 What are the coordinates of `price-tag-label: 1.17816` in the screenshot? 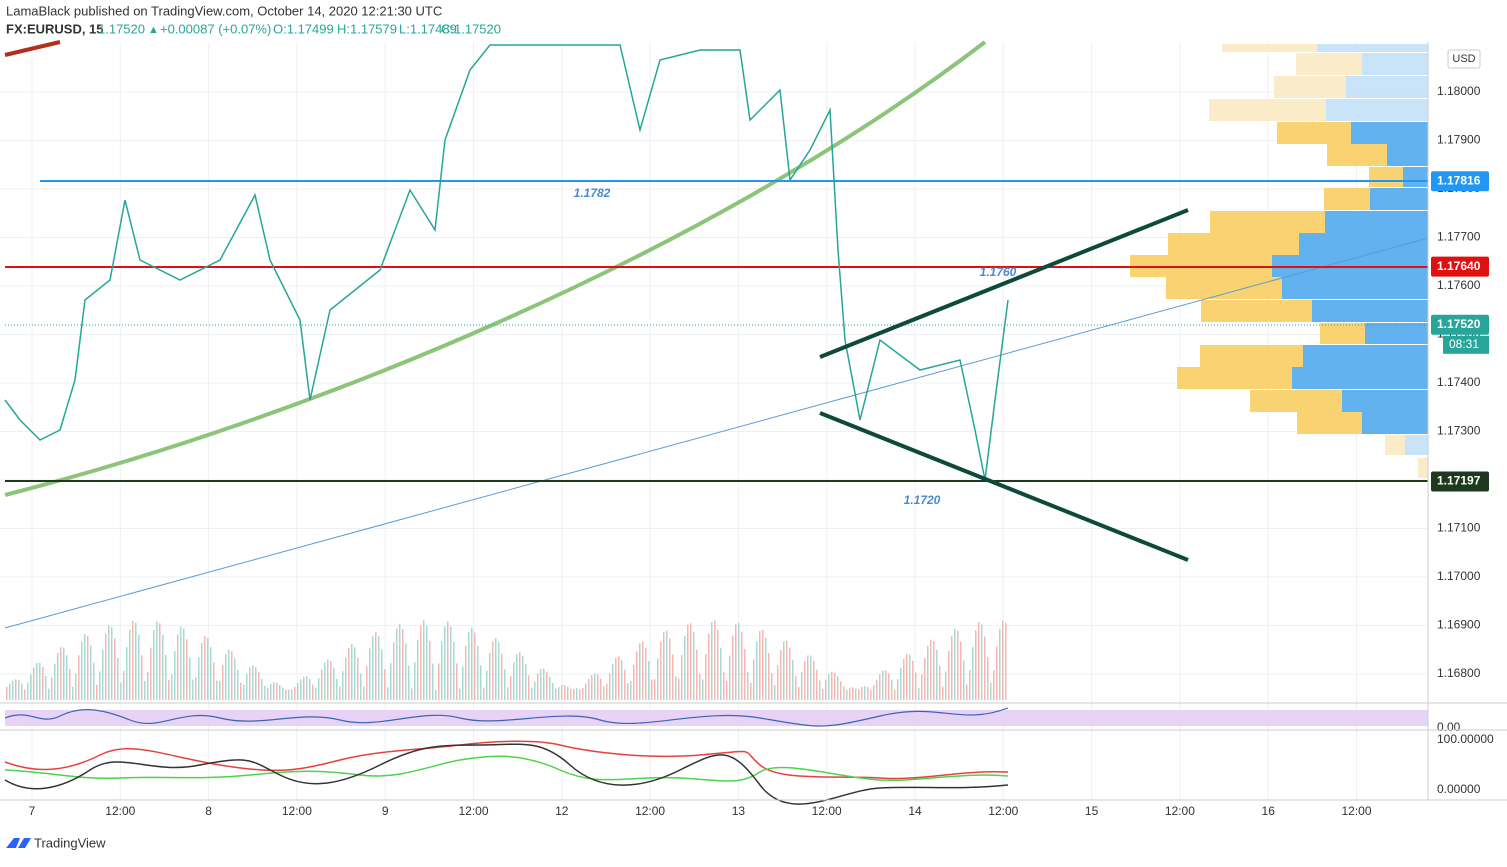 It's located at (1459, 180).